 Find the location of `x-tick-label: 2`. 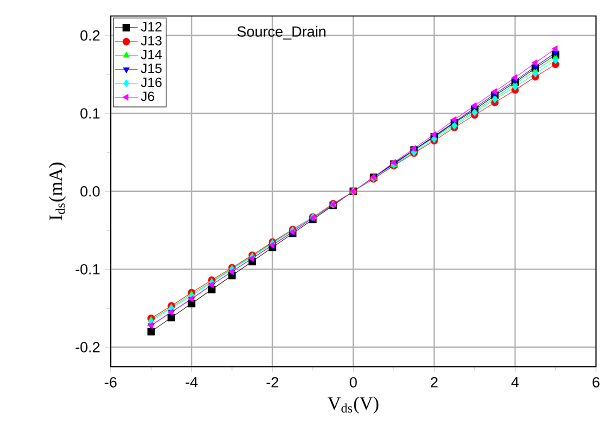

x-tick-label: 2 is located at coordinates (434, 382).